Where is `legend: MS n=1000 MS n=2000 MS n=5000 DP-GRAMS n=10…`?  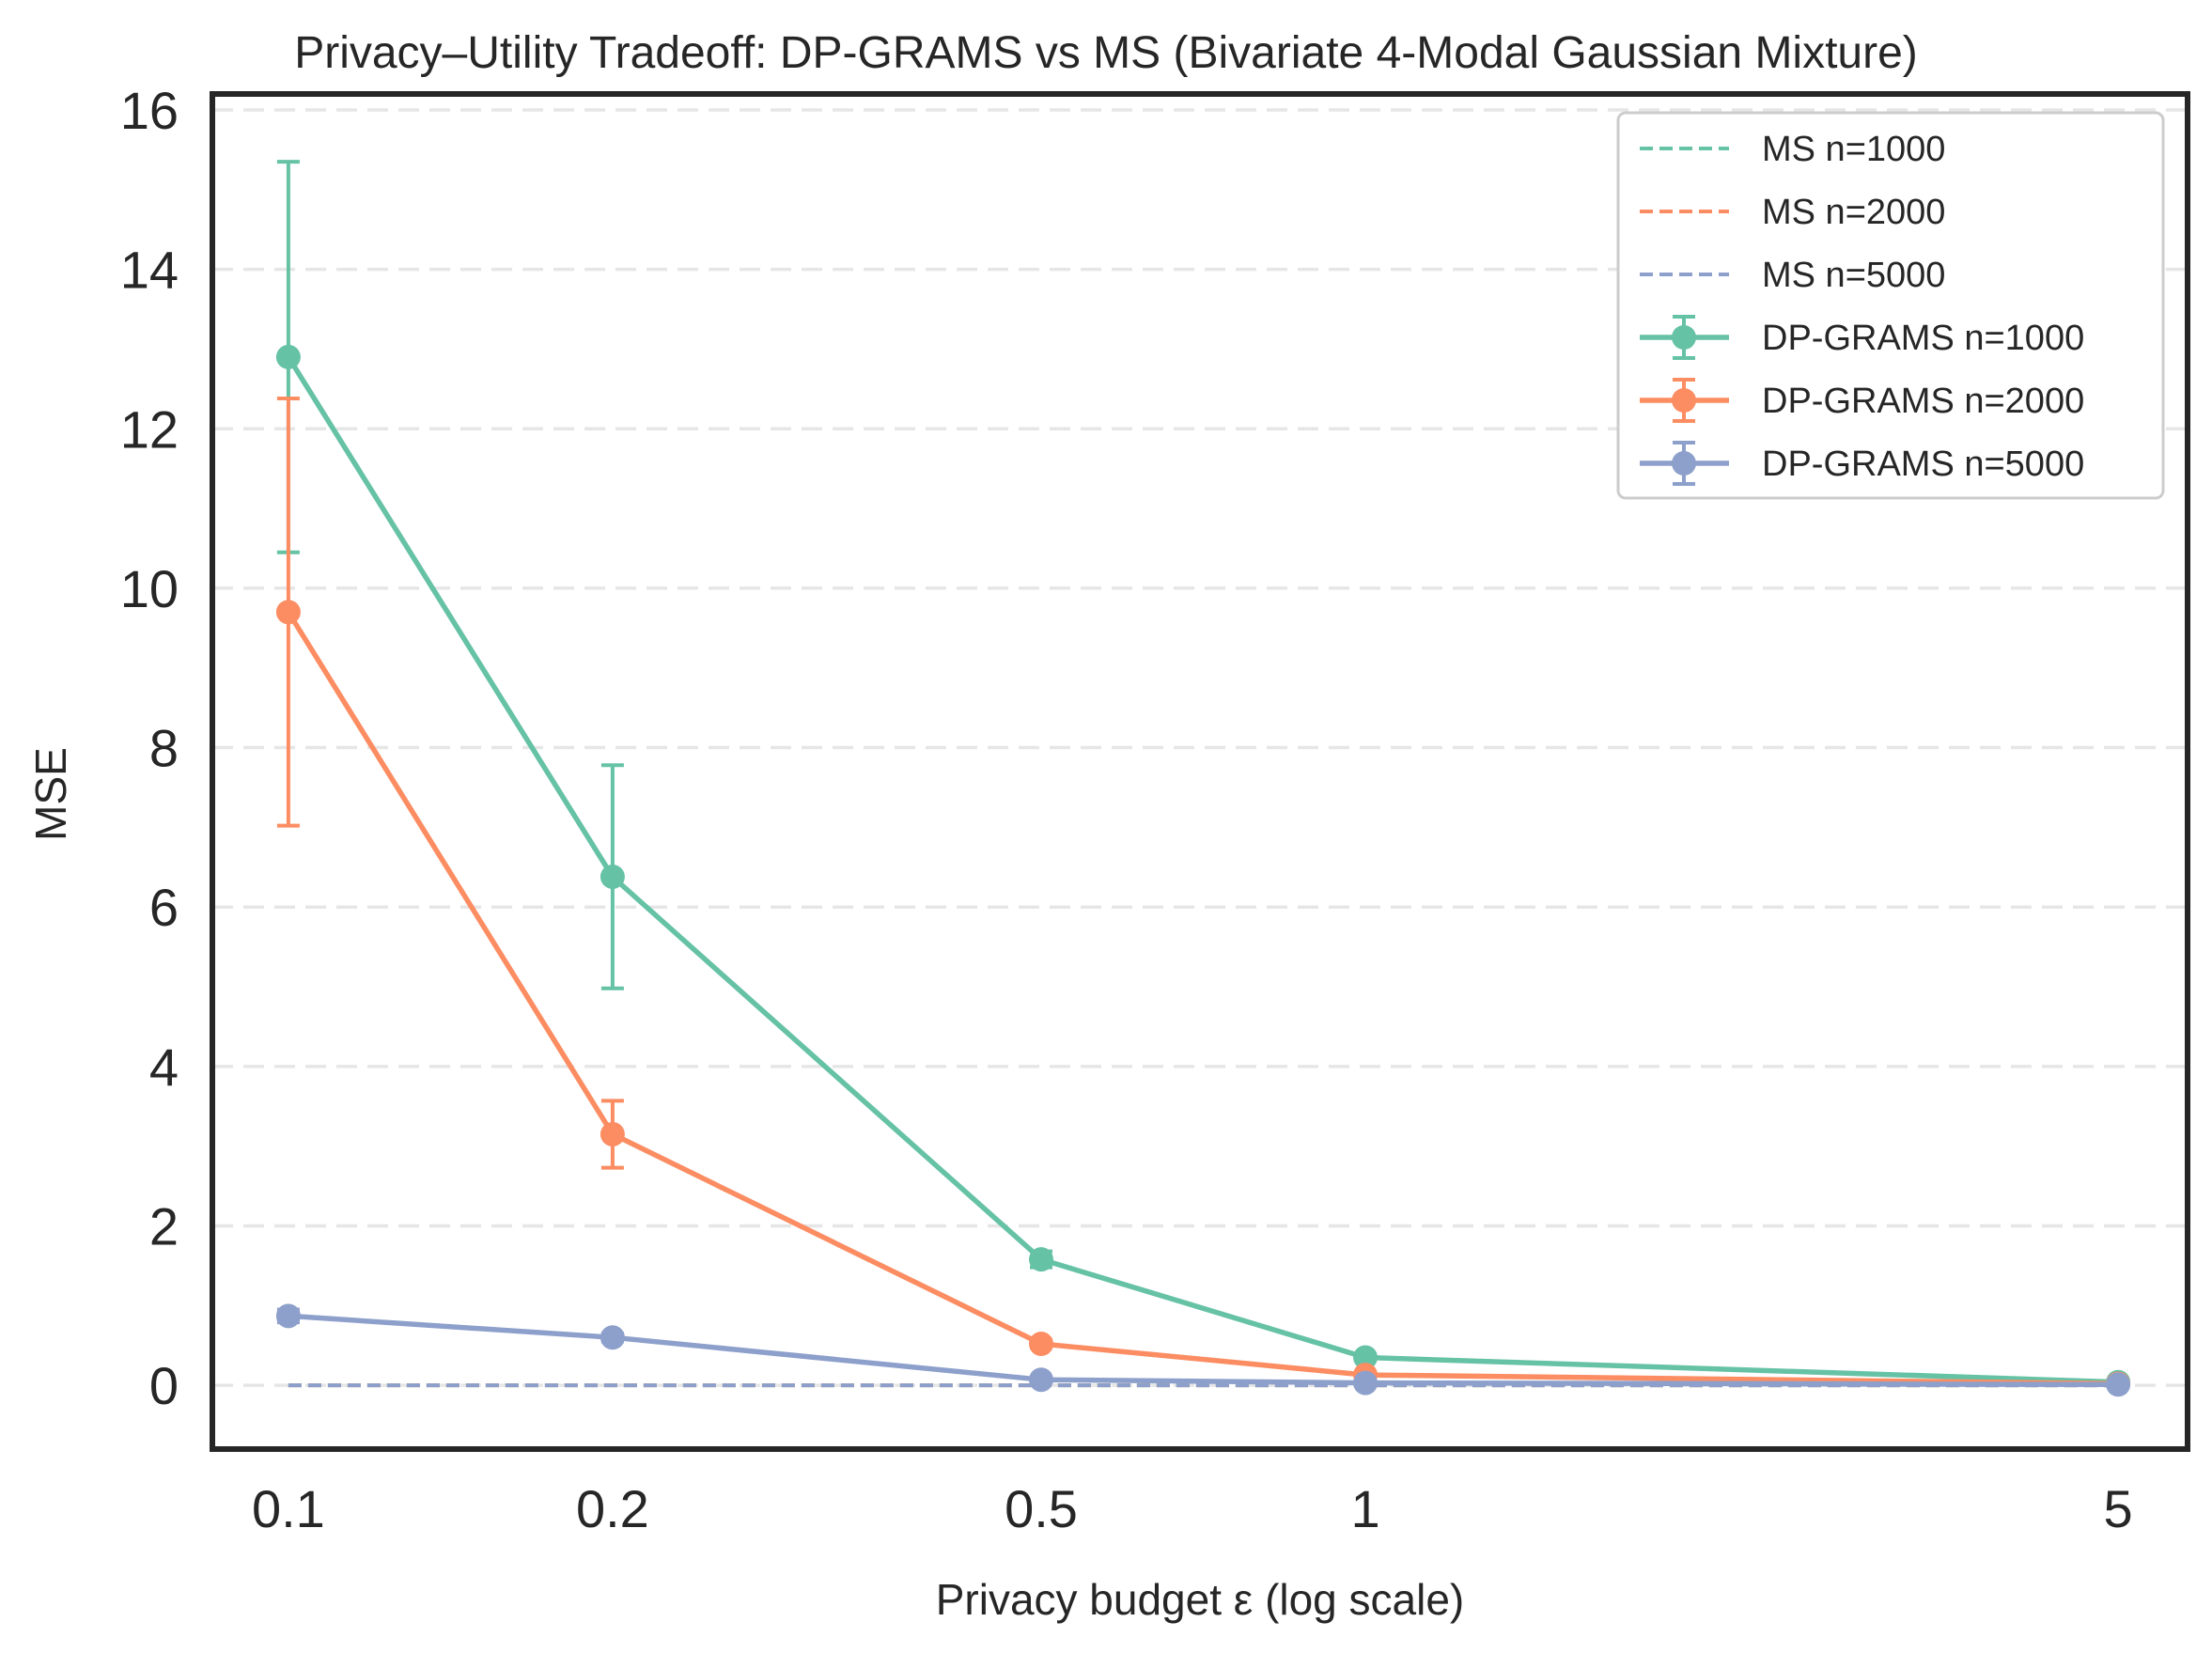
legend: MS n=1000 MS n=2000 MS n=5000 DP-GRAMS n=10… is located at coordinates (1890, 305).